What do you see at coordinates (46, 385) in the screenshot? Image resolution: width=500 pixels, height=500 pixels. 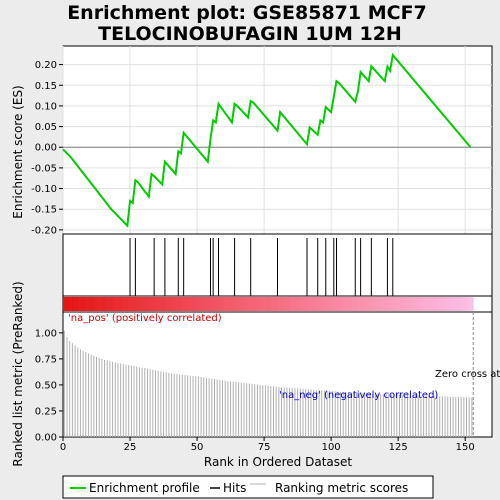 I see `ranking-y-tick-label: 0.50` at bounding box center [46, 385].